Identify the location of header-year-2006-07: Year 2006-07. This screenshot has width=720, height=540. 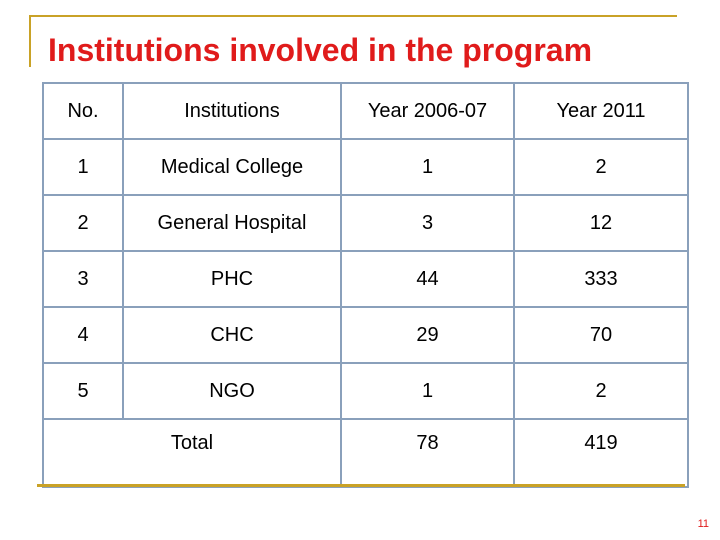
(427, 111).